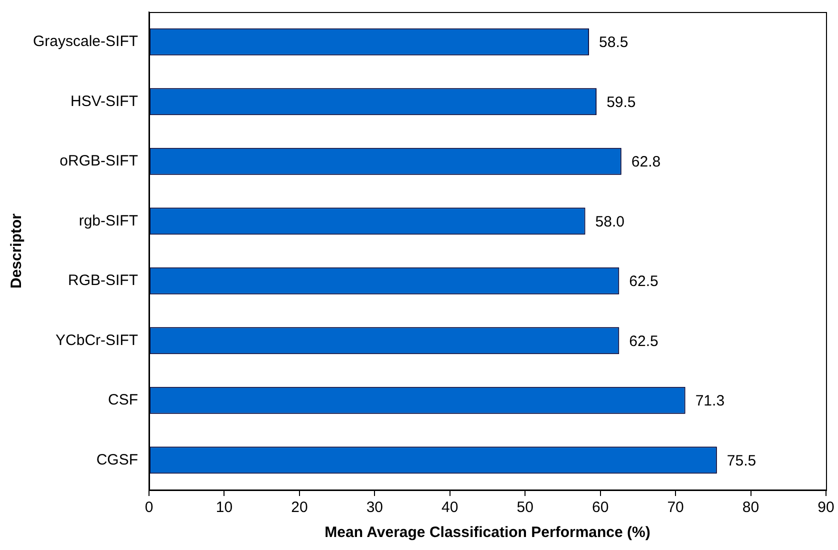 This screenshot has width=838, height=550. Describe the element at coordinates (621, 102) in the screenshot. I see `data-label: 59.5` at that location.